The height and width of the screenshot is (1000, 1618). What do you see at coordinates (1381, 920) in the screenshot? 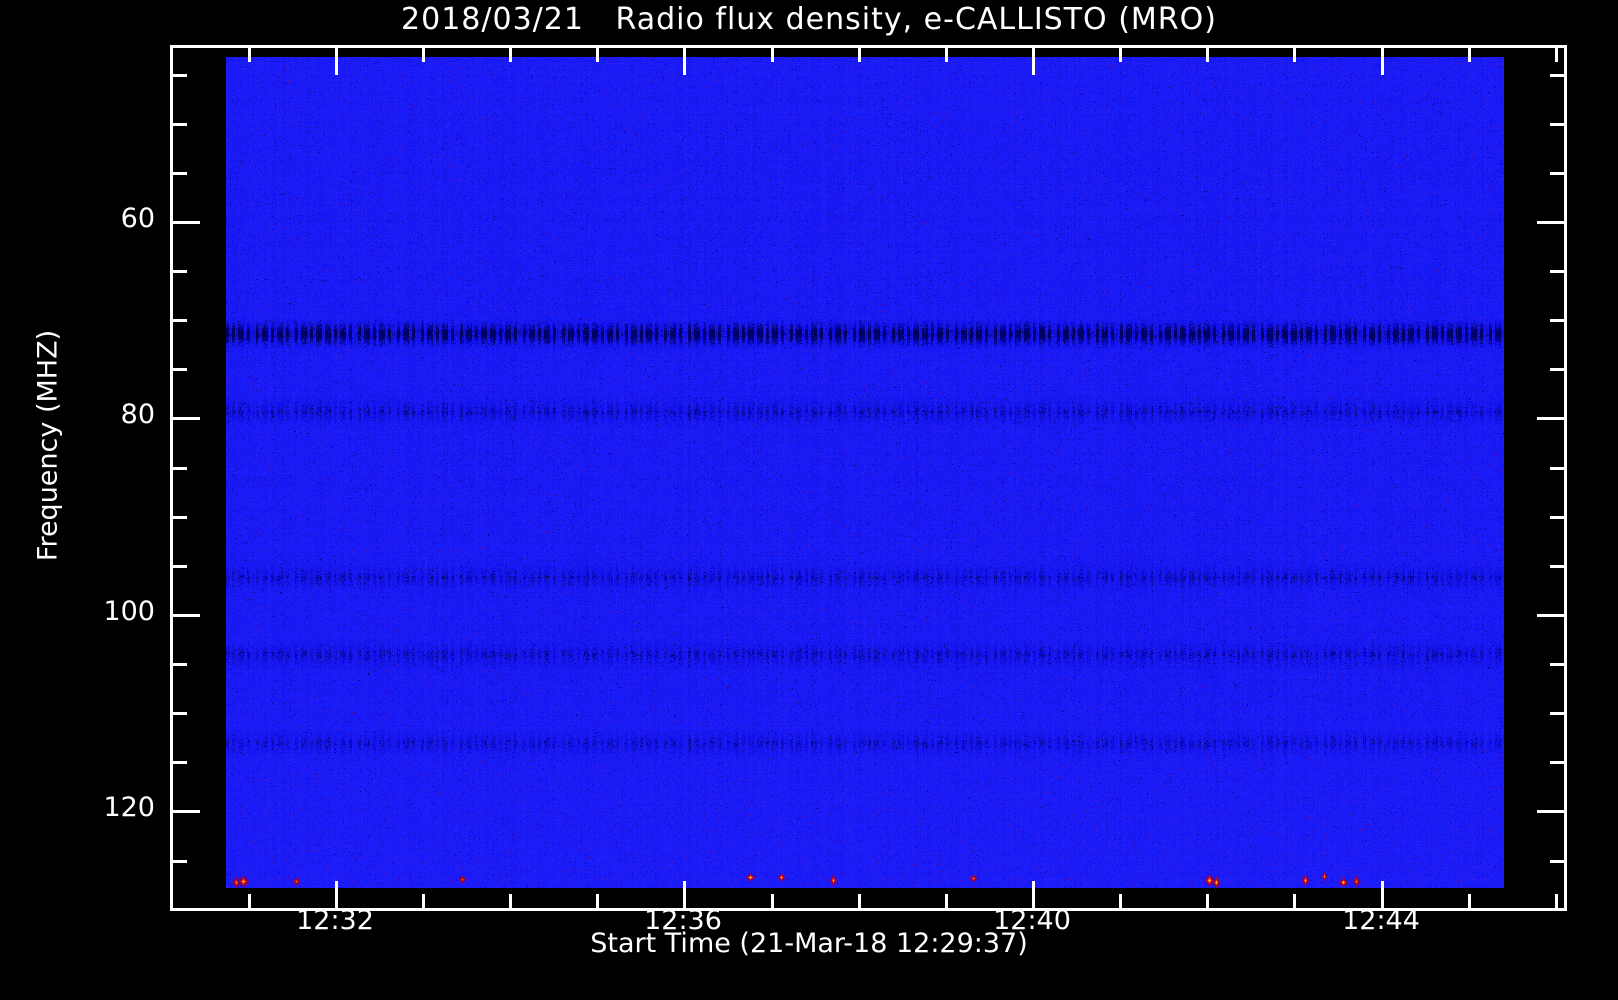
I see `x-tick-label: 12:44` at bounding box center [1381, 920].